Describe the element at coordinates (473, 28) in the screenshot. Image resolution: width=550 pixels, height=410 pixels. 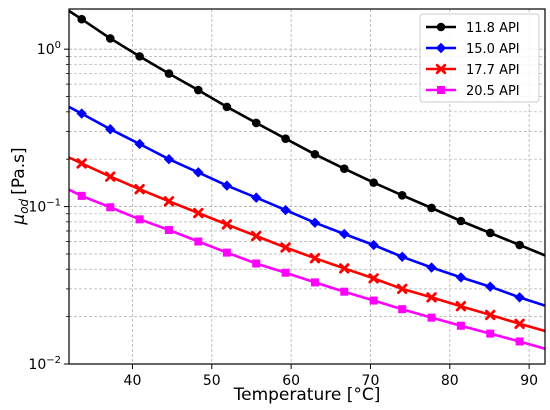
I see `legend-item: 11.8 API` at that location.